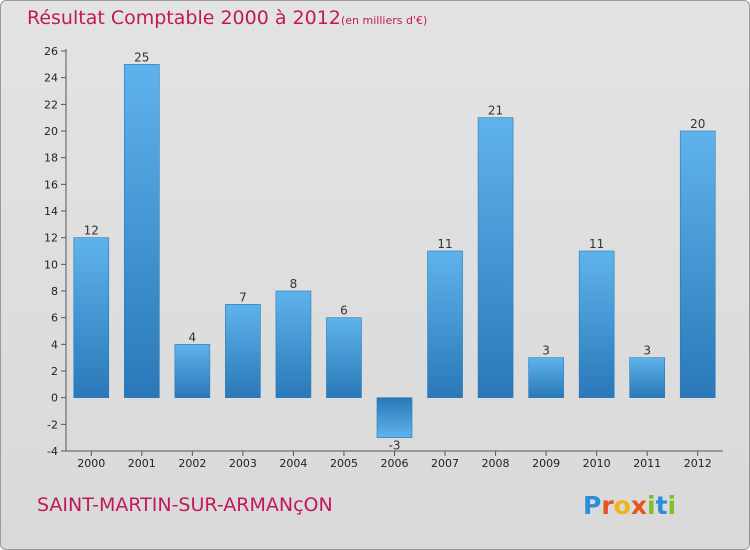 The width and height of the screenshot is (750, 550). I want to click on value-label-2012: 20, so click(697, 124).